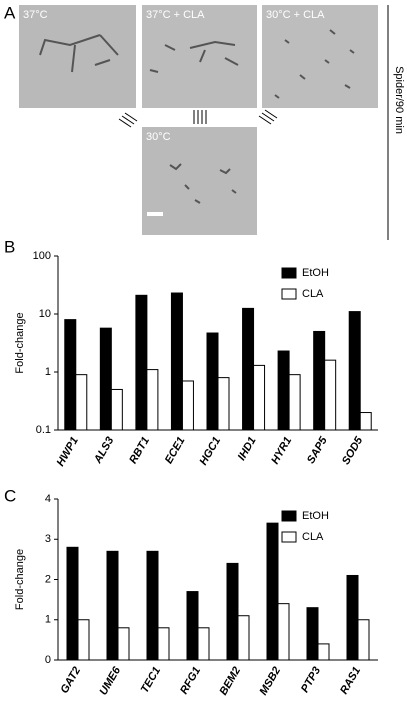 Image resolution: width=407 pixels, height=716 pixels. I want to click on hyphae, so click(79, 53).